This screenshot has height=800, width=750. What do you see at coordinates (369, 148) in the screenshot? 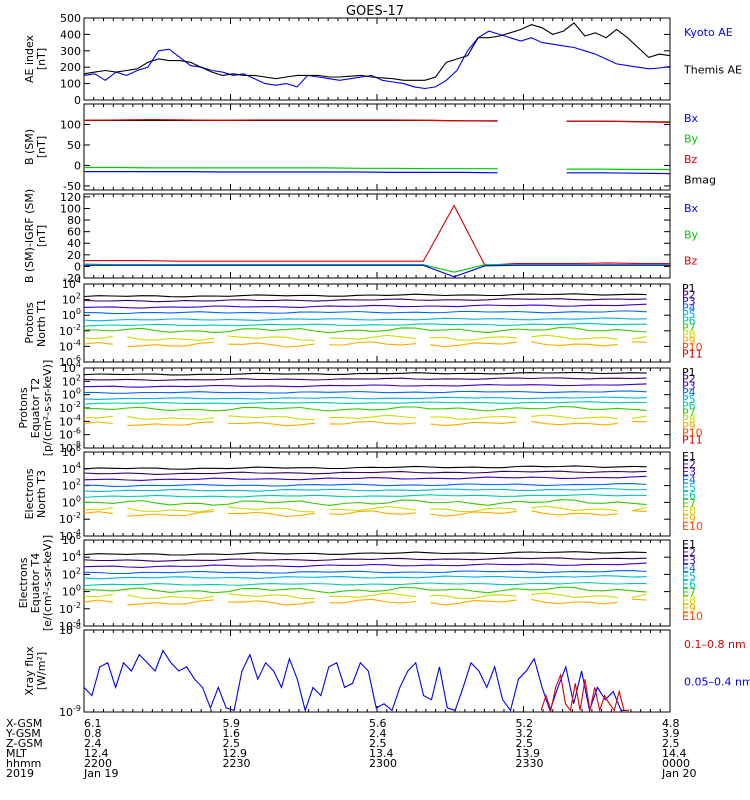
I see `panel-bsm: 100 50 0 -50 B (SM) [nT] Bx By Bz Bmag` at bounding box center [369, 148].